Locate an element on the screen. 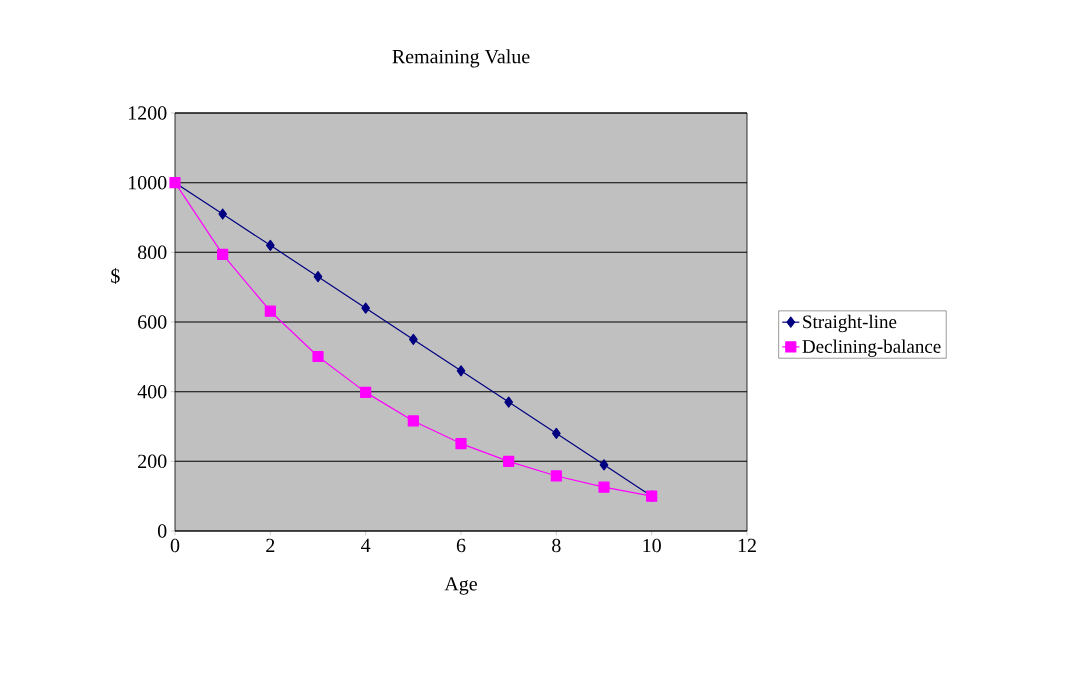 Image resolution: width=1086 pixels, height=675 pixels. x-axis-title: Age is located at coordinates (460, 586).